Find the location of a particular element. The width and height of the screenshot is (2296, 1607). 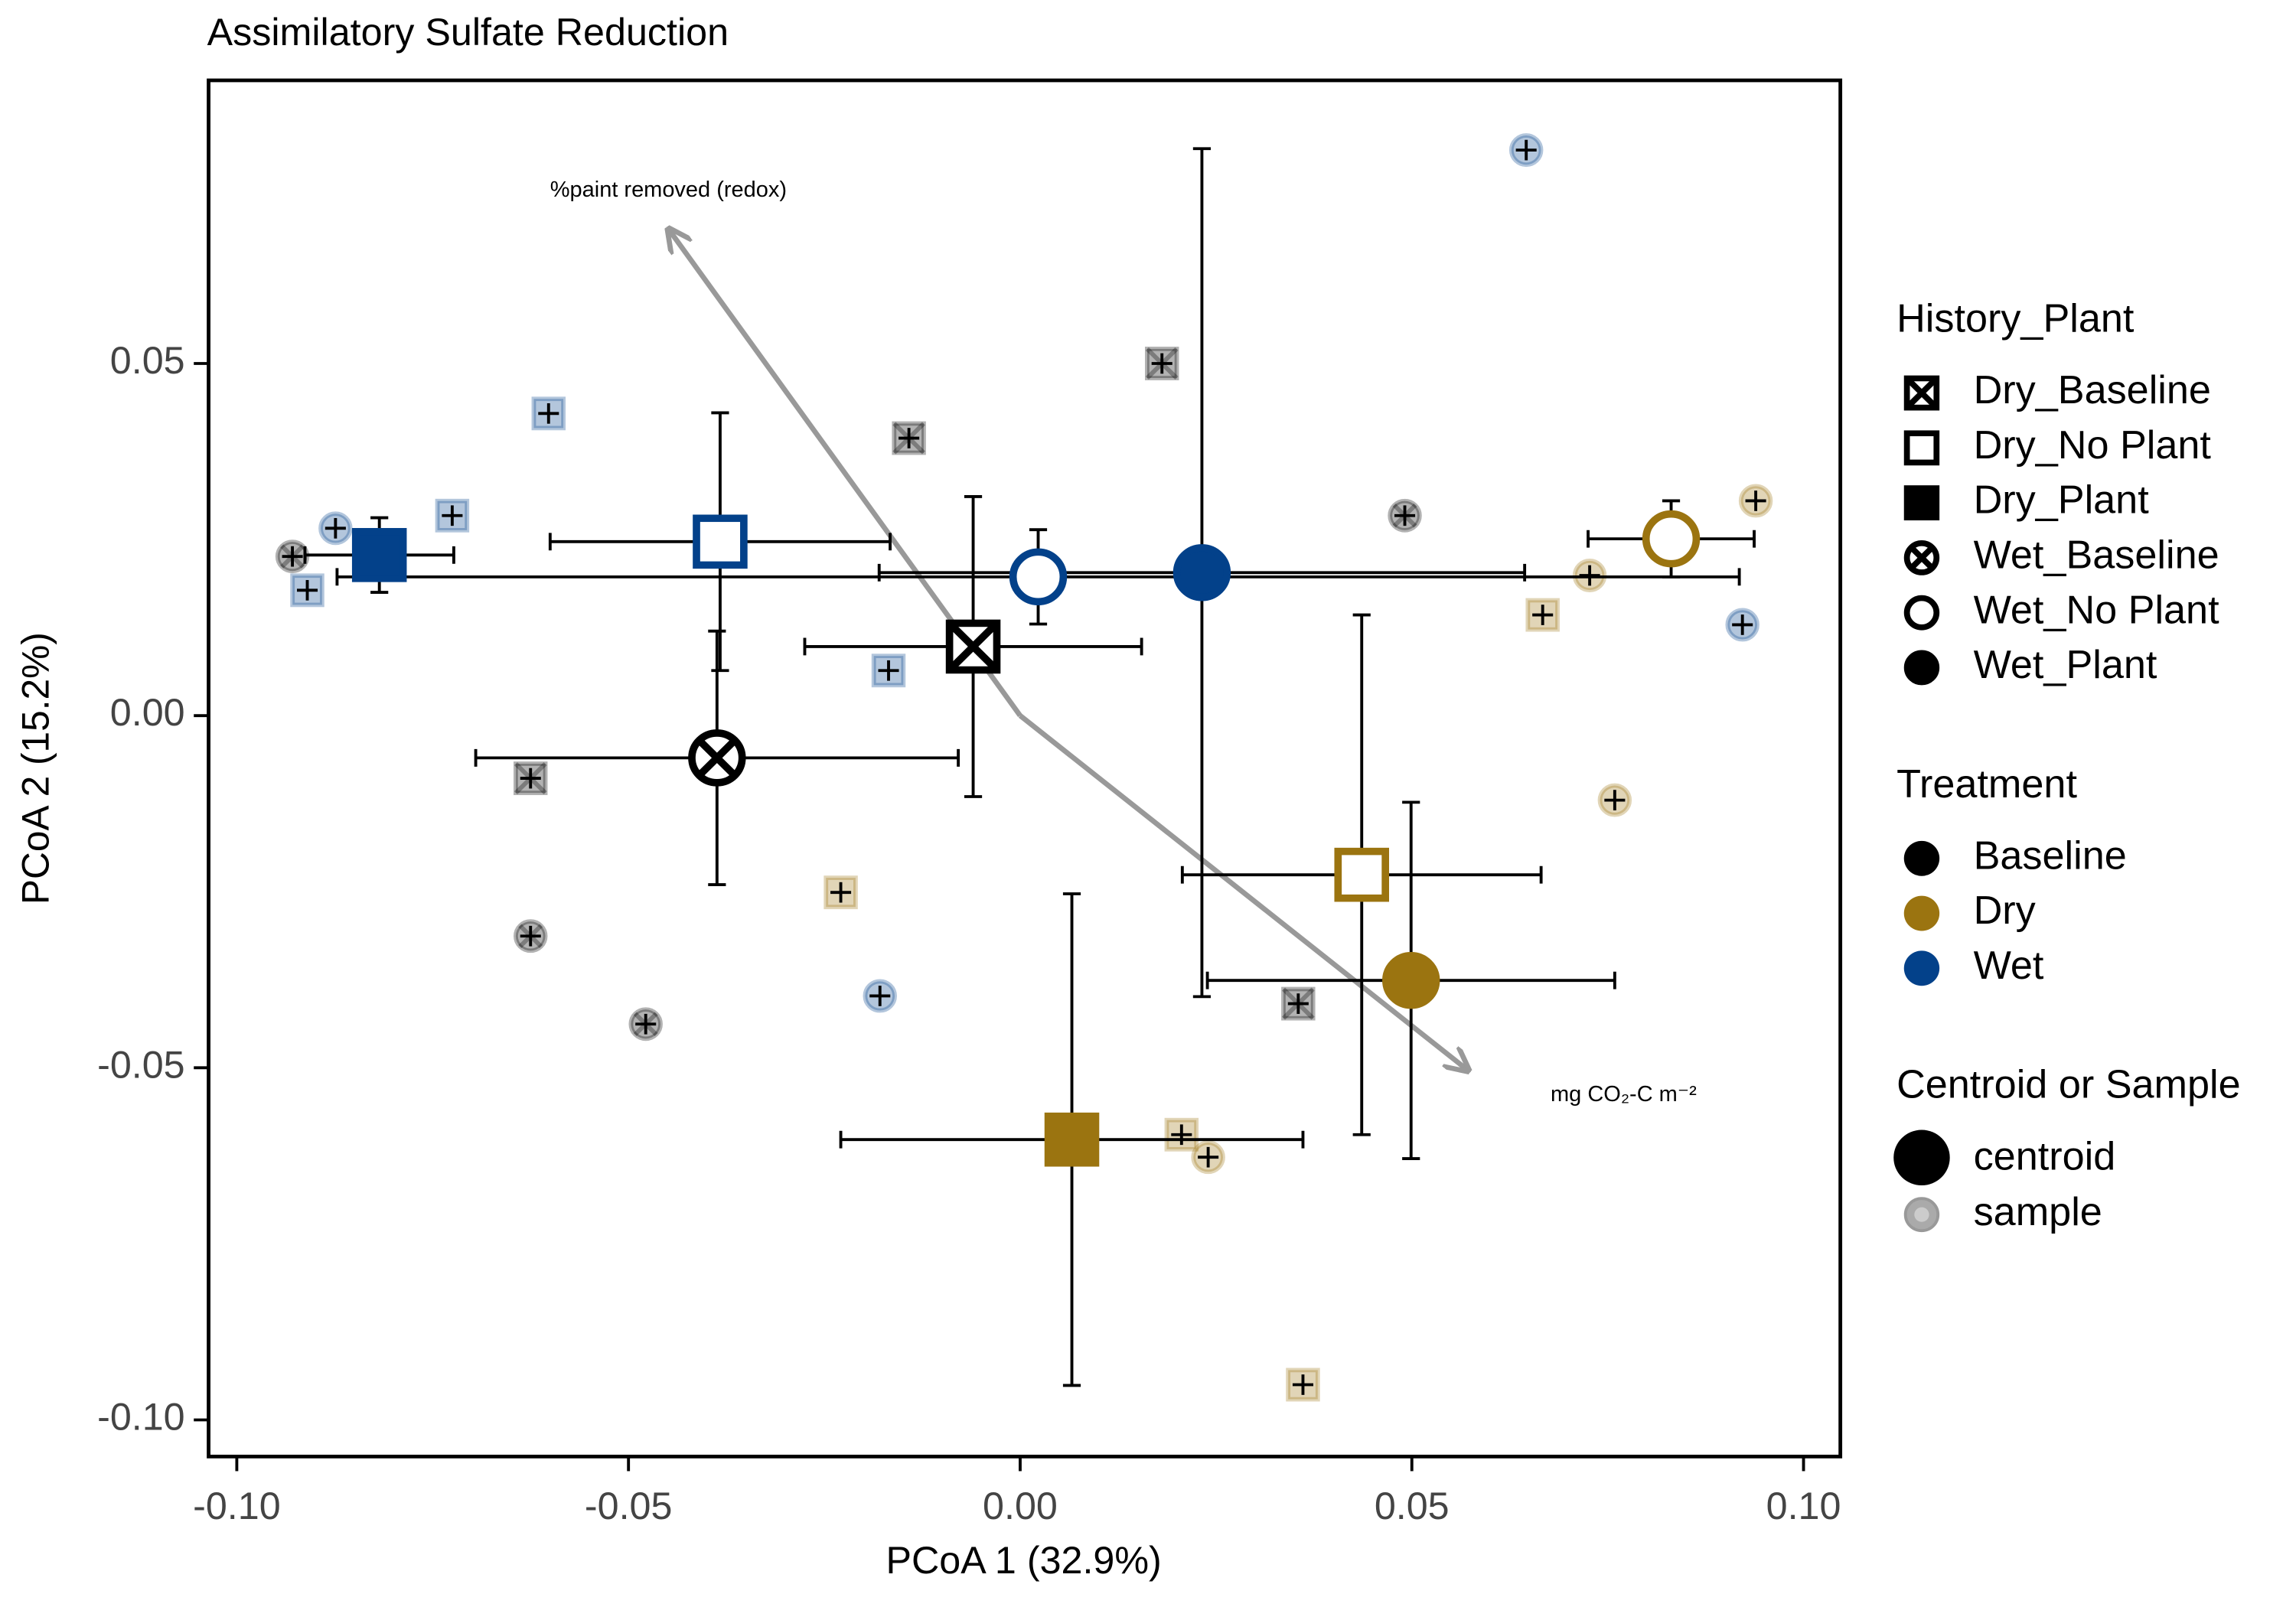

legend-title: Treatment is located at coordinates (1986, 783).